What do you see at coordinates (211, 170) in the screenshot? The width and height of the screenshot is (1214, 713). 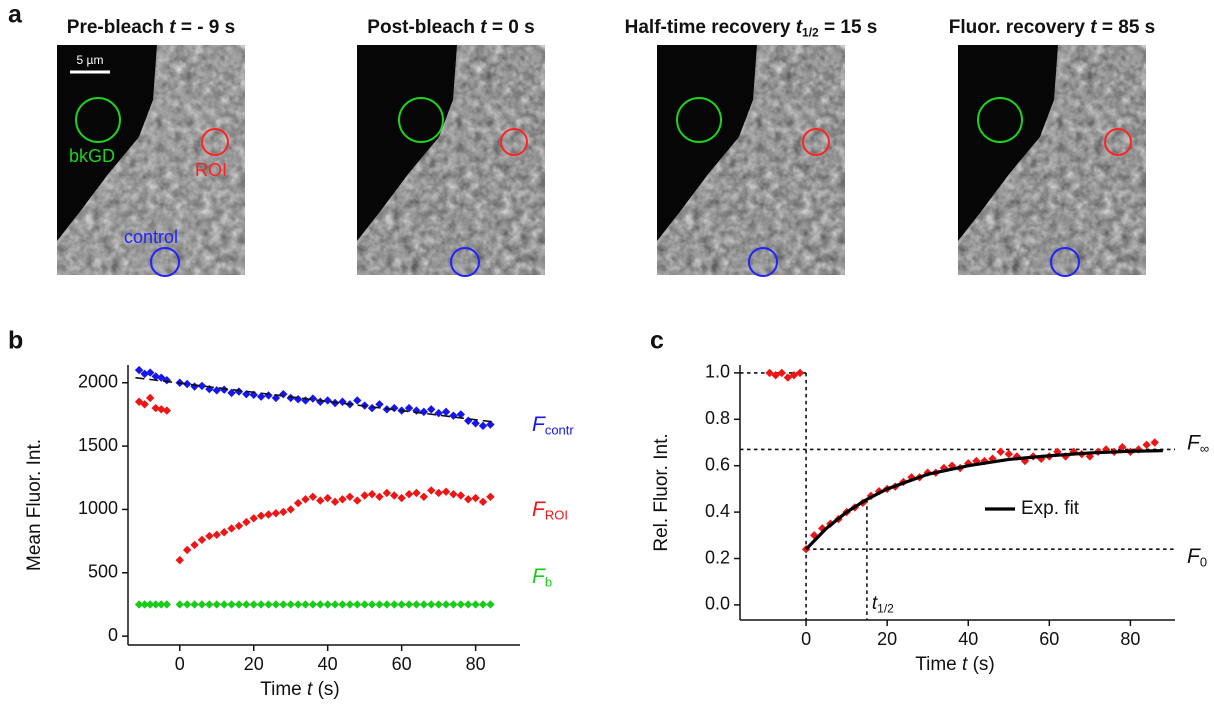 I see `roi-label: ROI` at bounding box center [211, 170].